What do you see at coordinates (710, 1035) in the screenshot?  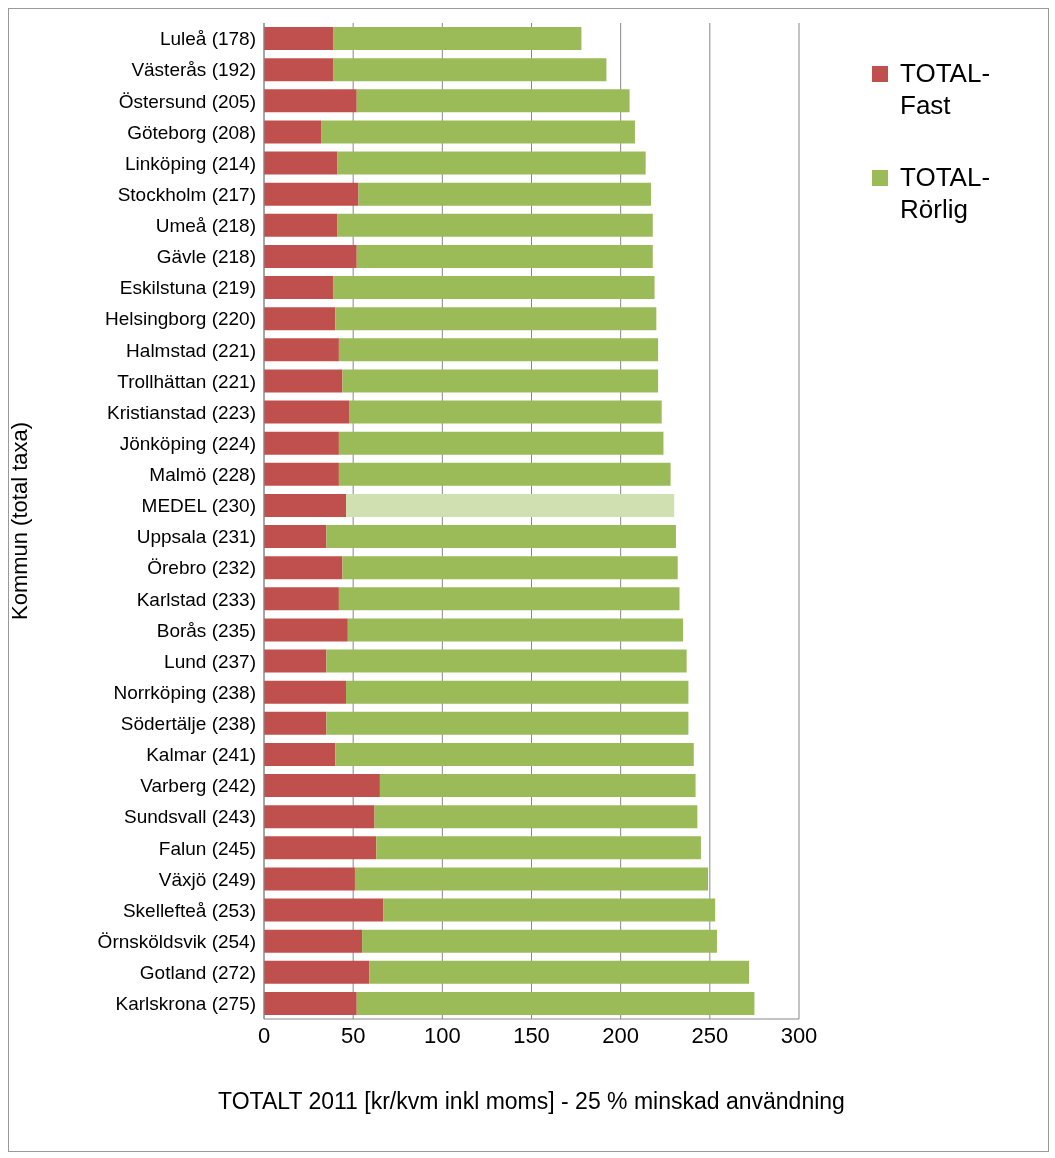 I see `x-tick-label: 250` at bounding box center [710, 1035].